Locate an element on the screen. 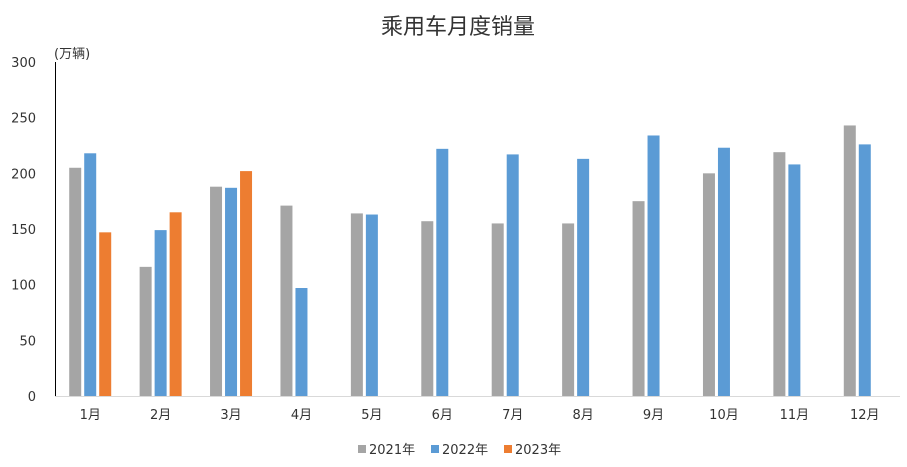 The height and width of the screenshot is (467, 907). x-tick-label: 1月 is located at coordinates (90, 415).